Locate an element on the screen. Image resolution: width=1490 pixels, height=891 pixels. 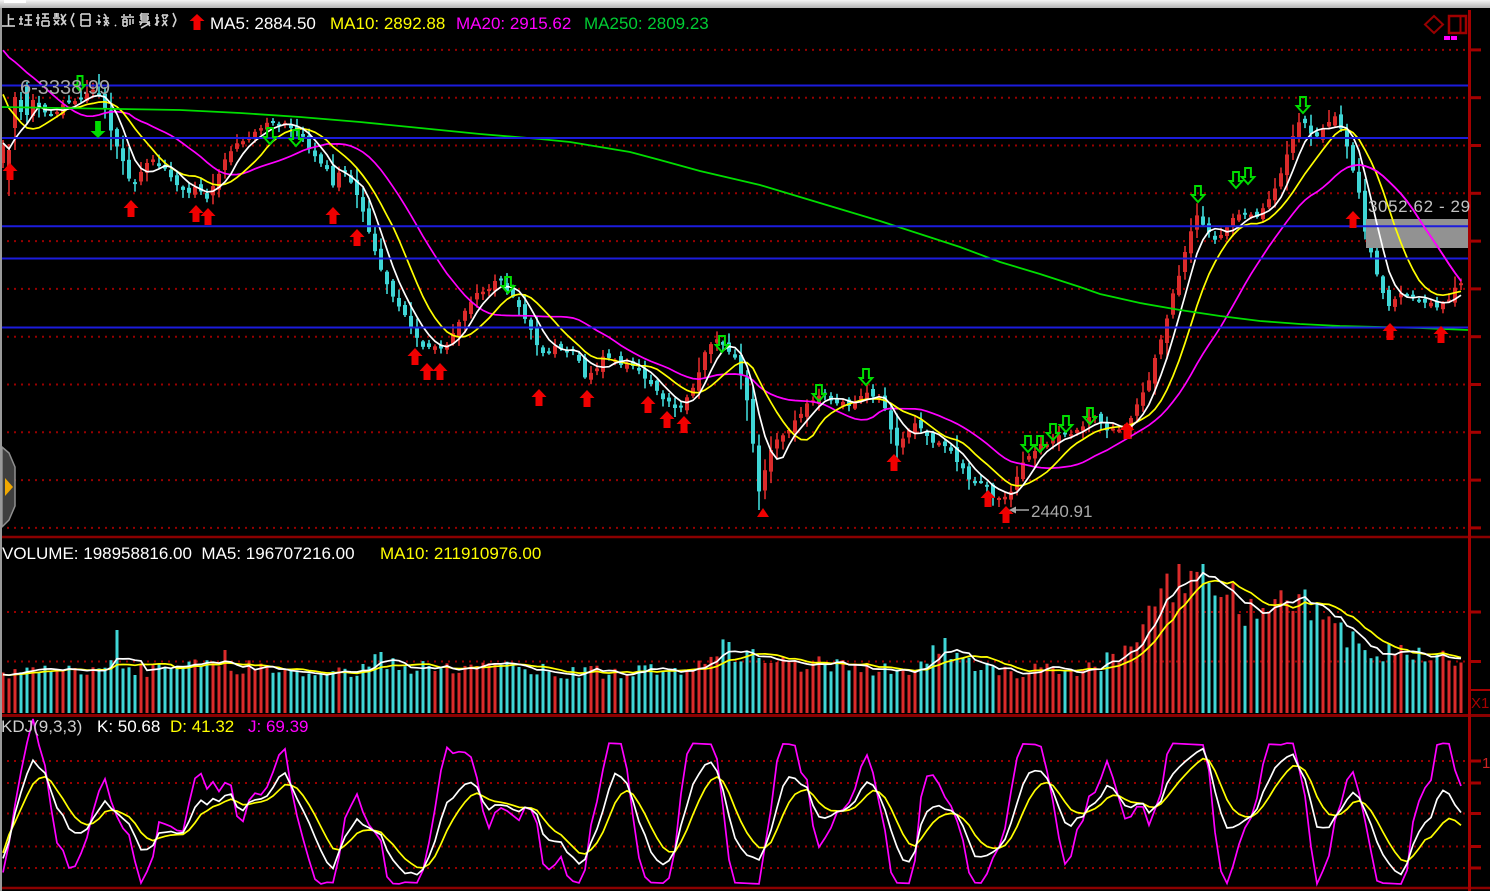
svg-text: 1 is located at coordinates (1486, 763).